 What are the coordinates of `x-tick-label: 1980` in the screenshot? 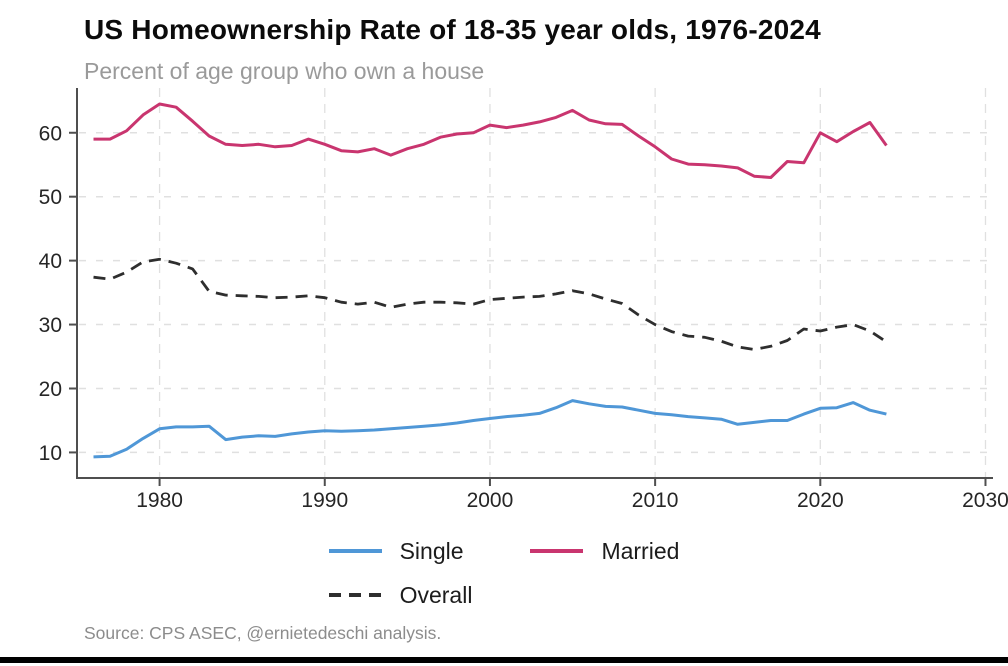 It's located at (159, 500).